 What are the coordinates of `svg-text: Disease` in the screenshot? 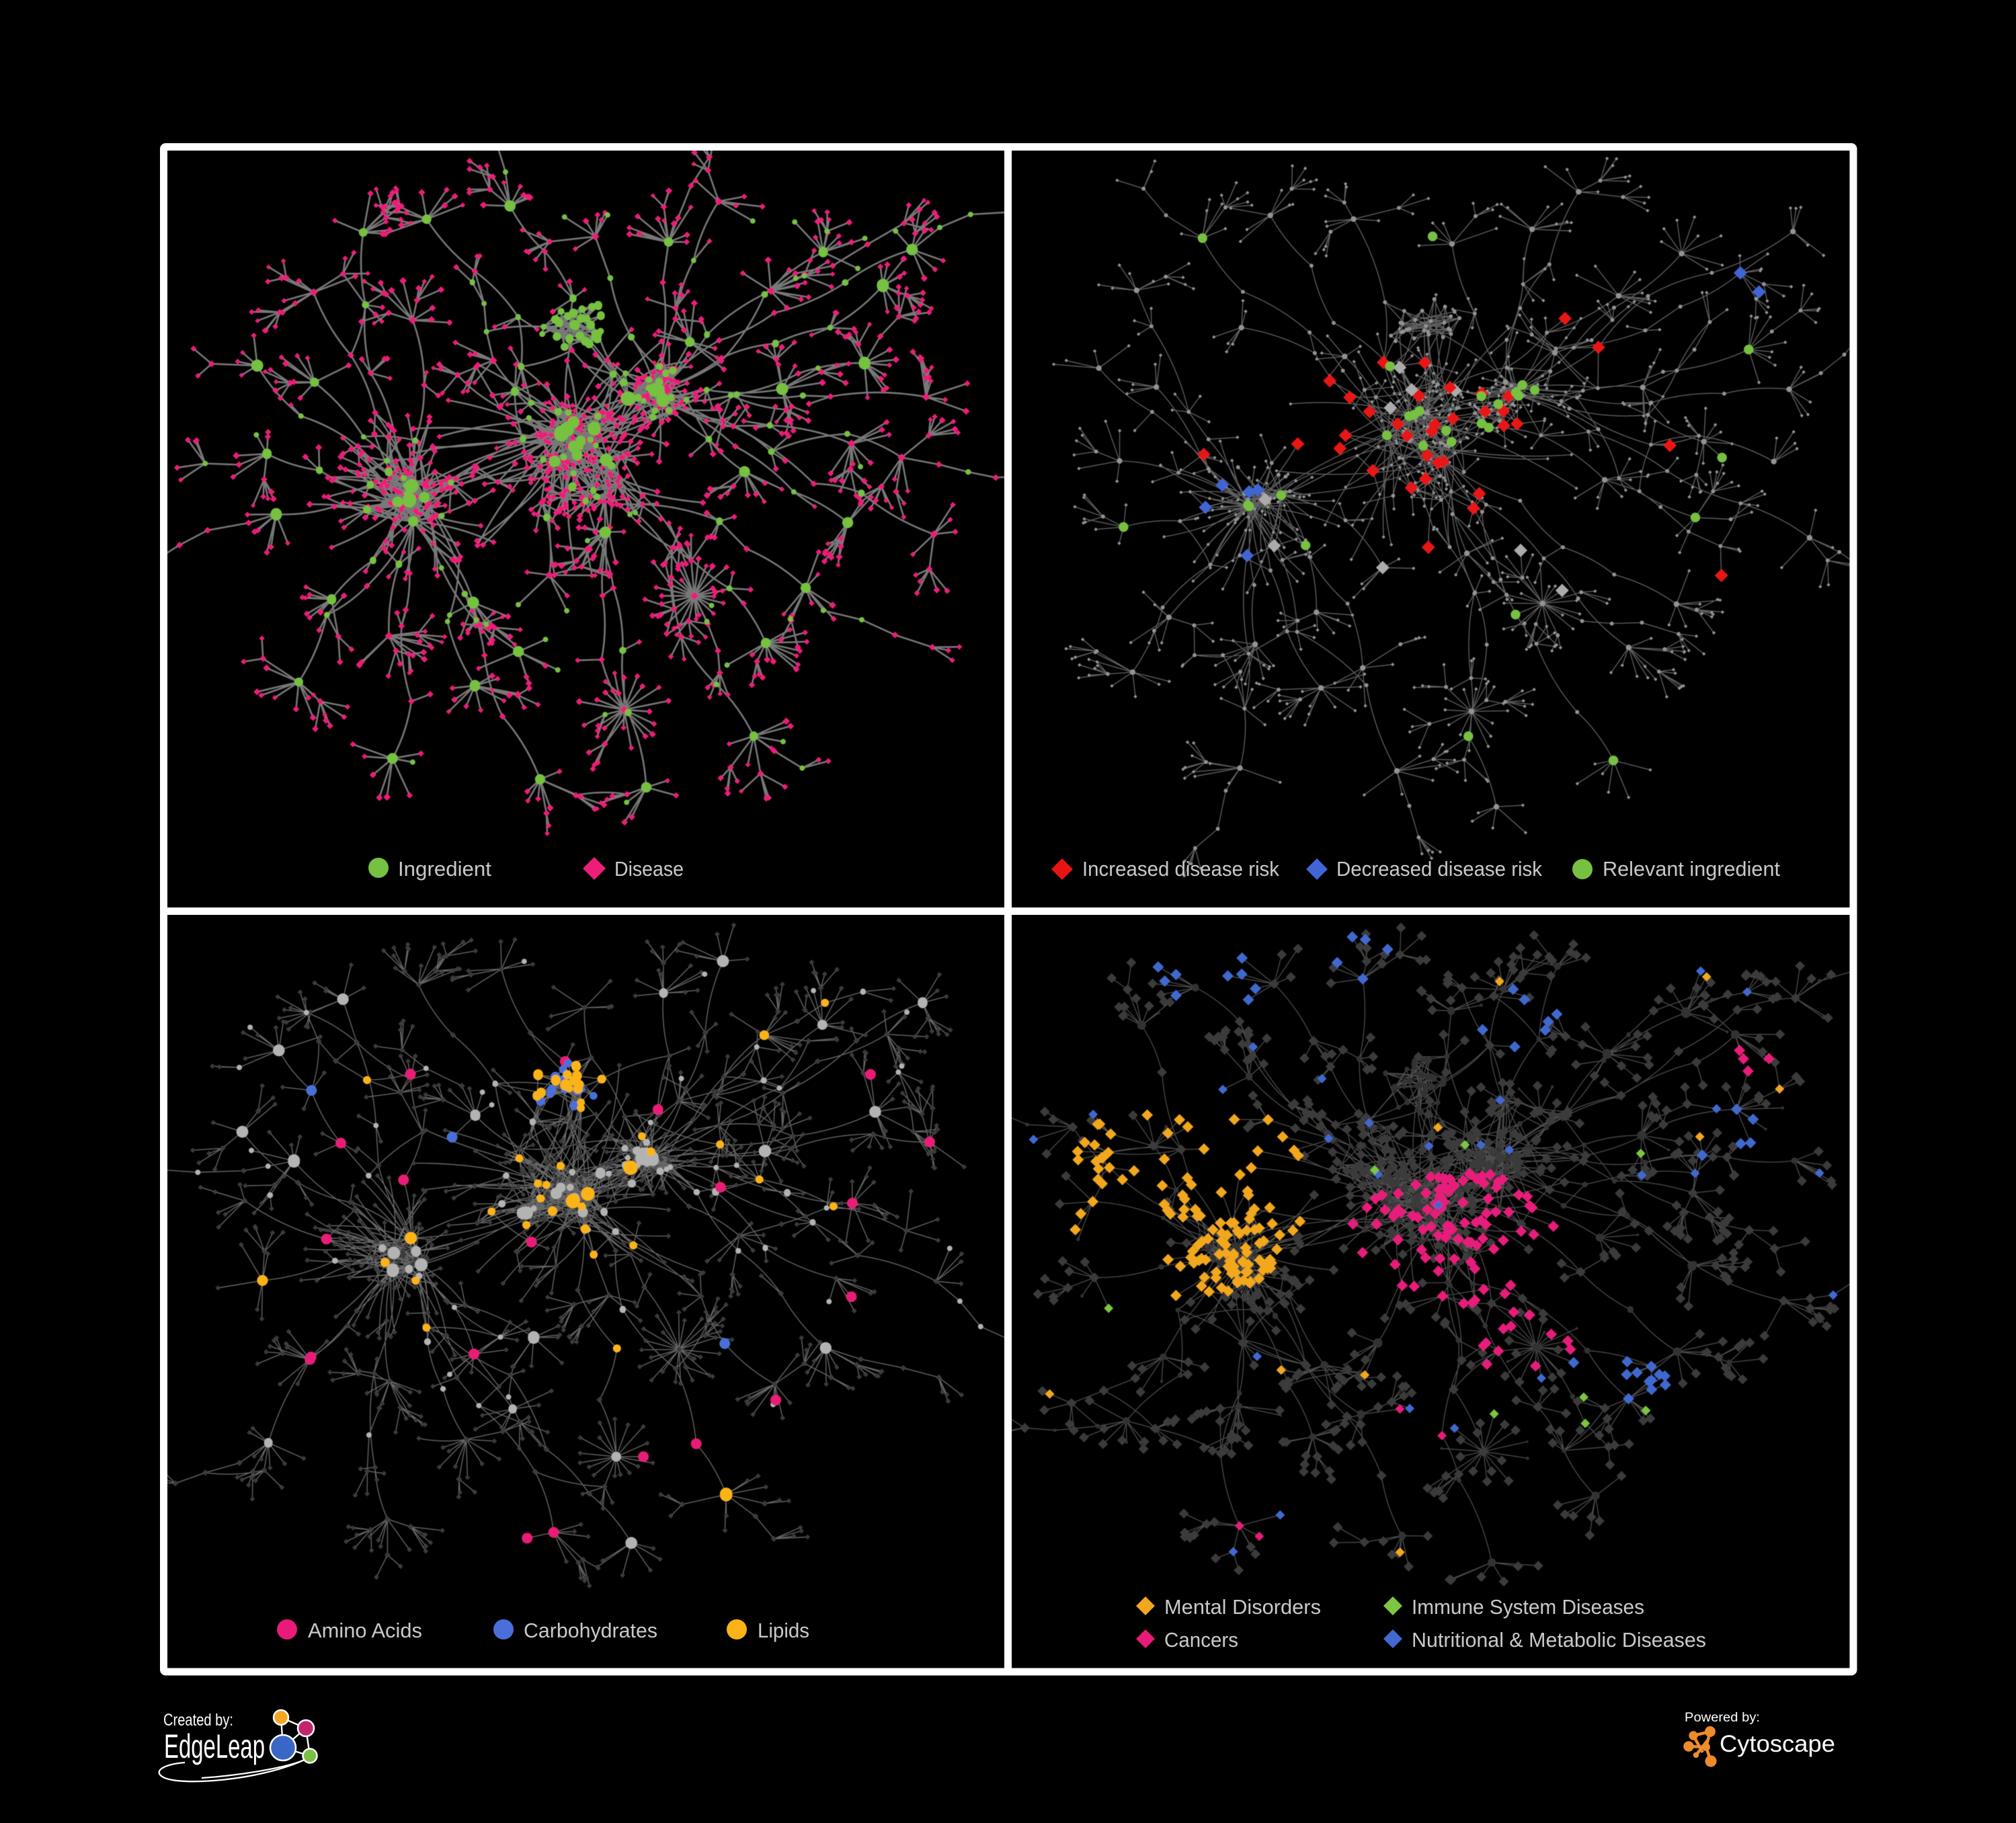 It's located at (649, 869).